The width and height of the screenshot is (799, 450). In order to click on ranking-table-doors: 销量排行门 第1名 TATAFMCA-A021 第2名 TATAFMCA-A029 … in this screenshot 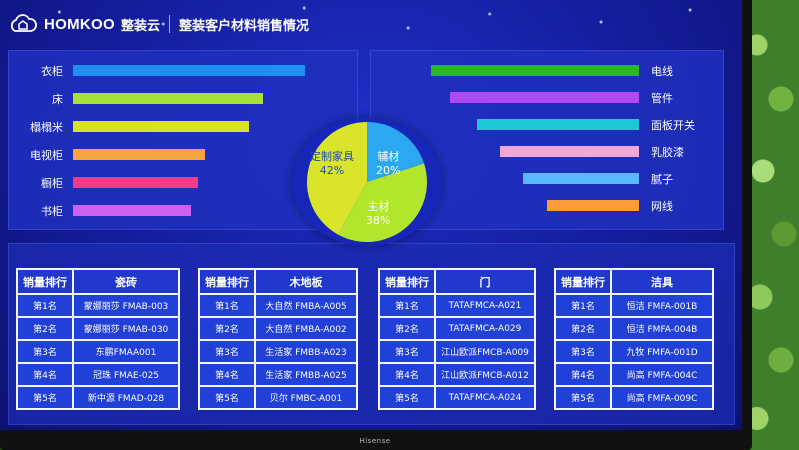, I will do `click(457, 339)`.